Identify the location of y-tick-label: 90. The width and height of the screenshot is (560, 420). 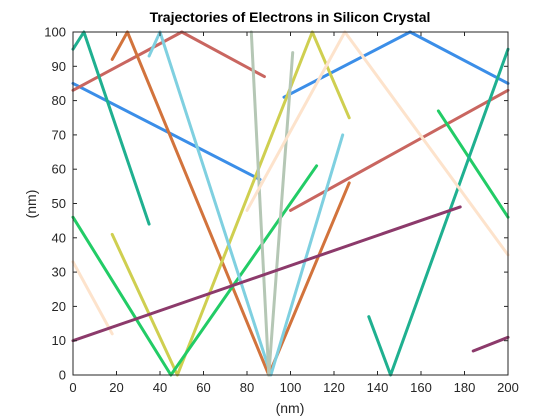
(59, 66).